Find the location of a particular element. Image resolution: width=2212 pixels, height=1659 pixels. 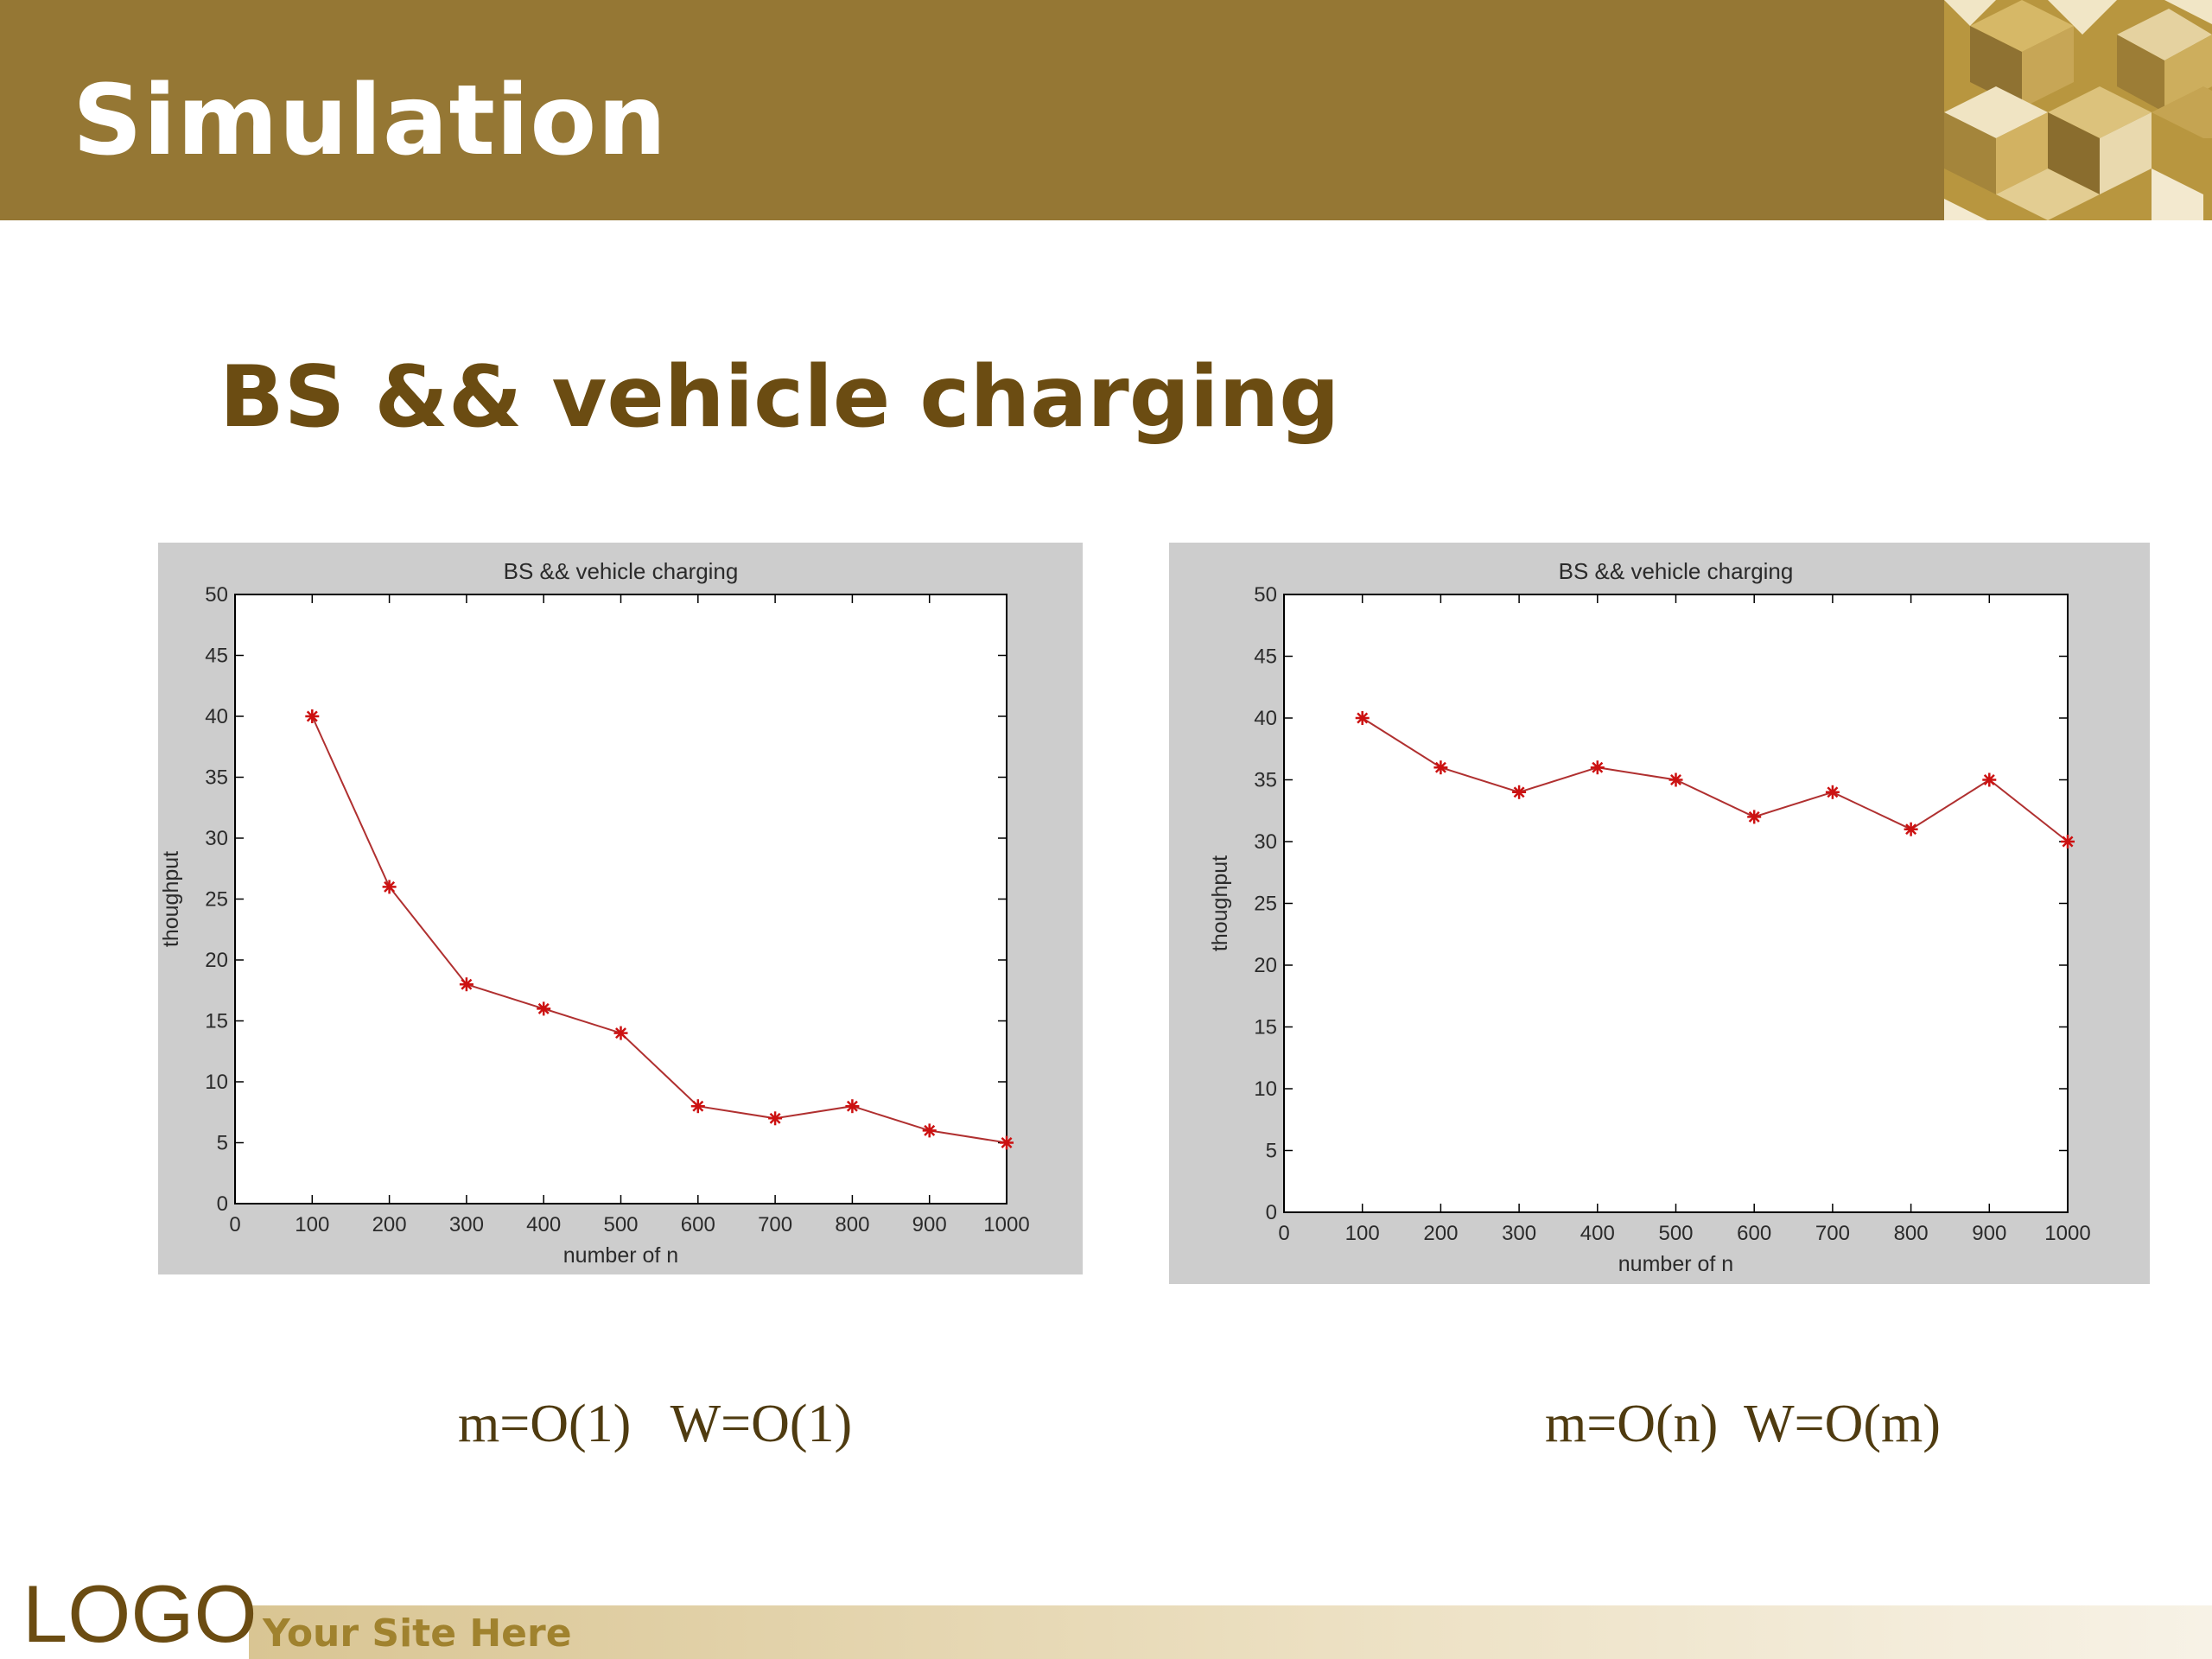

slide-title: Simulation is located at coordinates (370, 121).